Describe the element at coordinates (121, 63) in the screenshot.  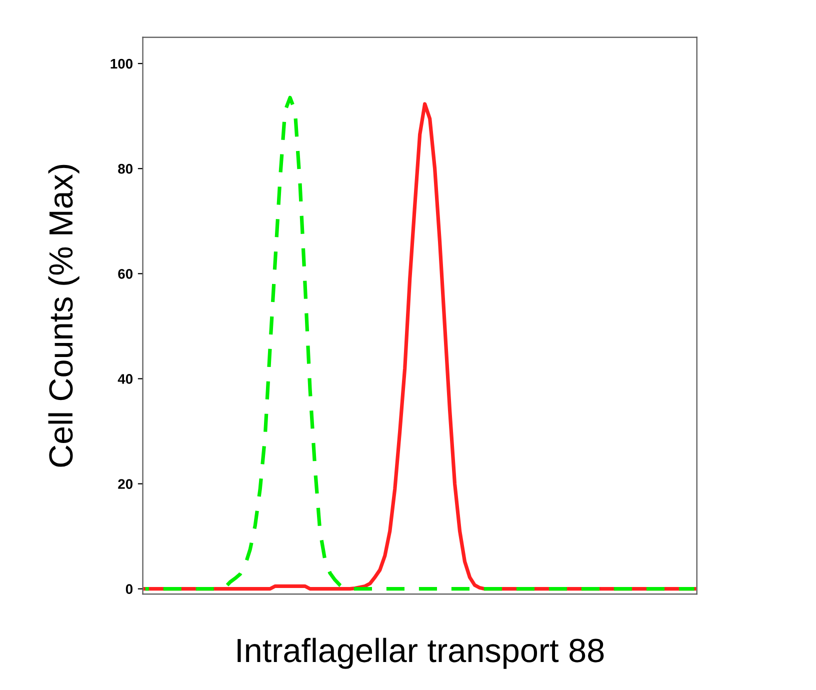
I see `y-tick-label: 100` at that location.